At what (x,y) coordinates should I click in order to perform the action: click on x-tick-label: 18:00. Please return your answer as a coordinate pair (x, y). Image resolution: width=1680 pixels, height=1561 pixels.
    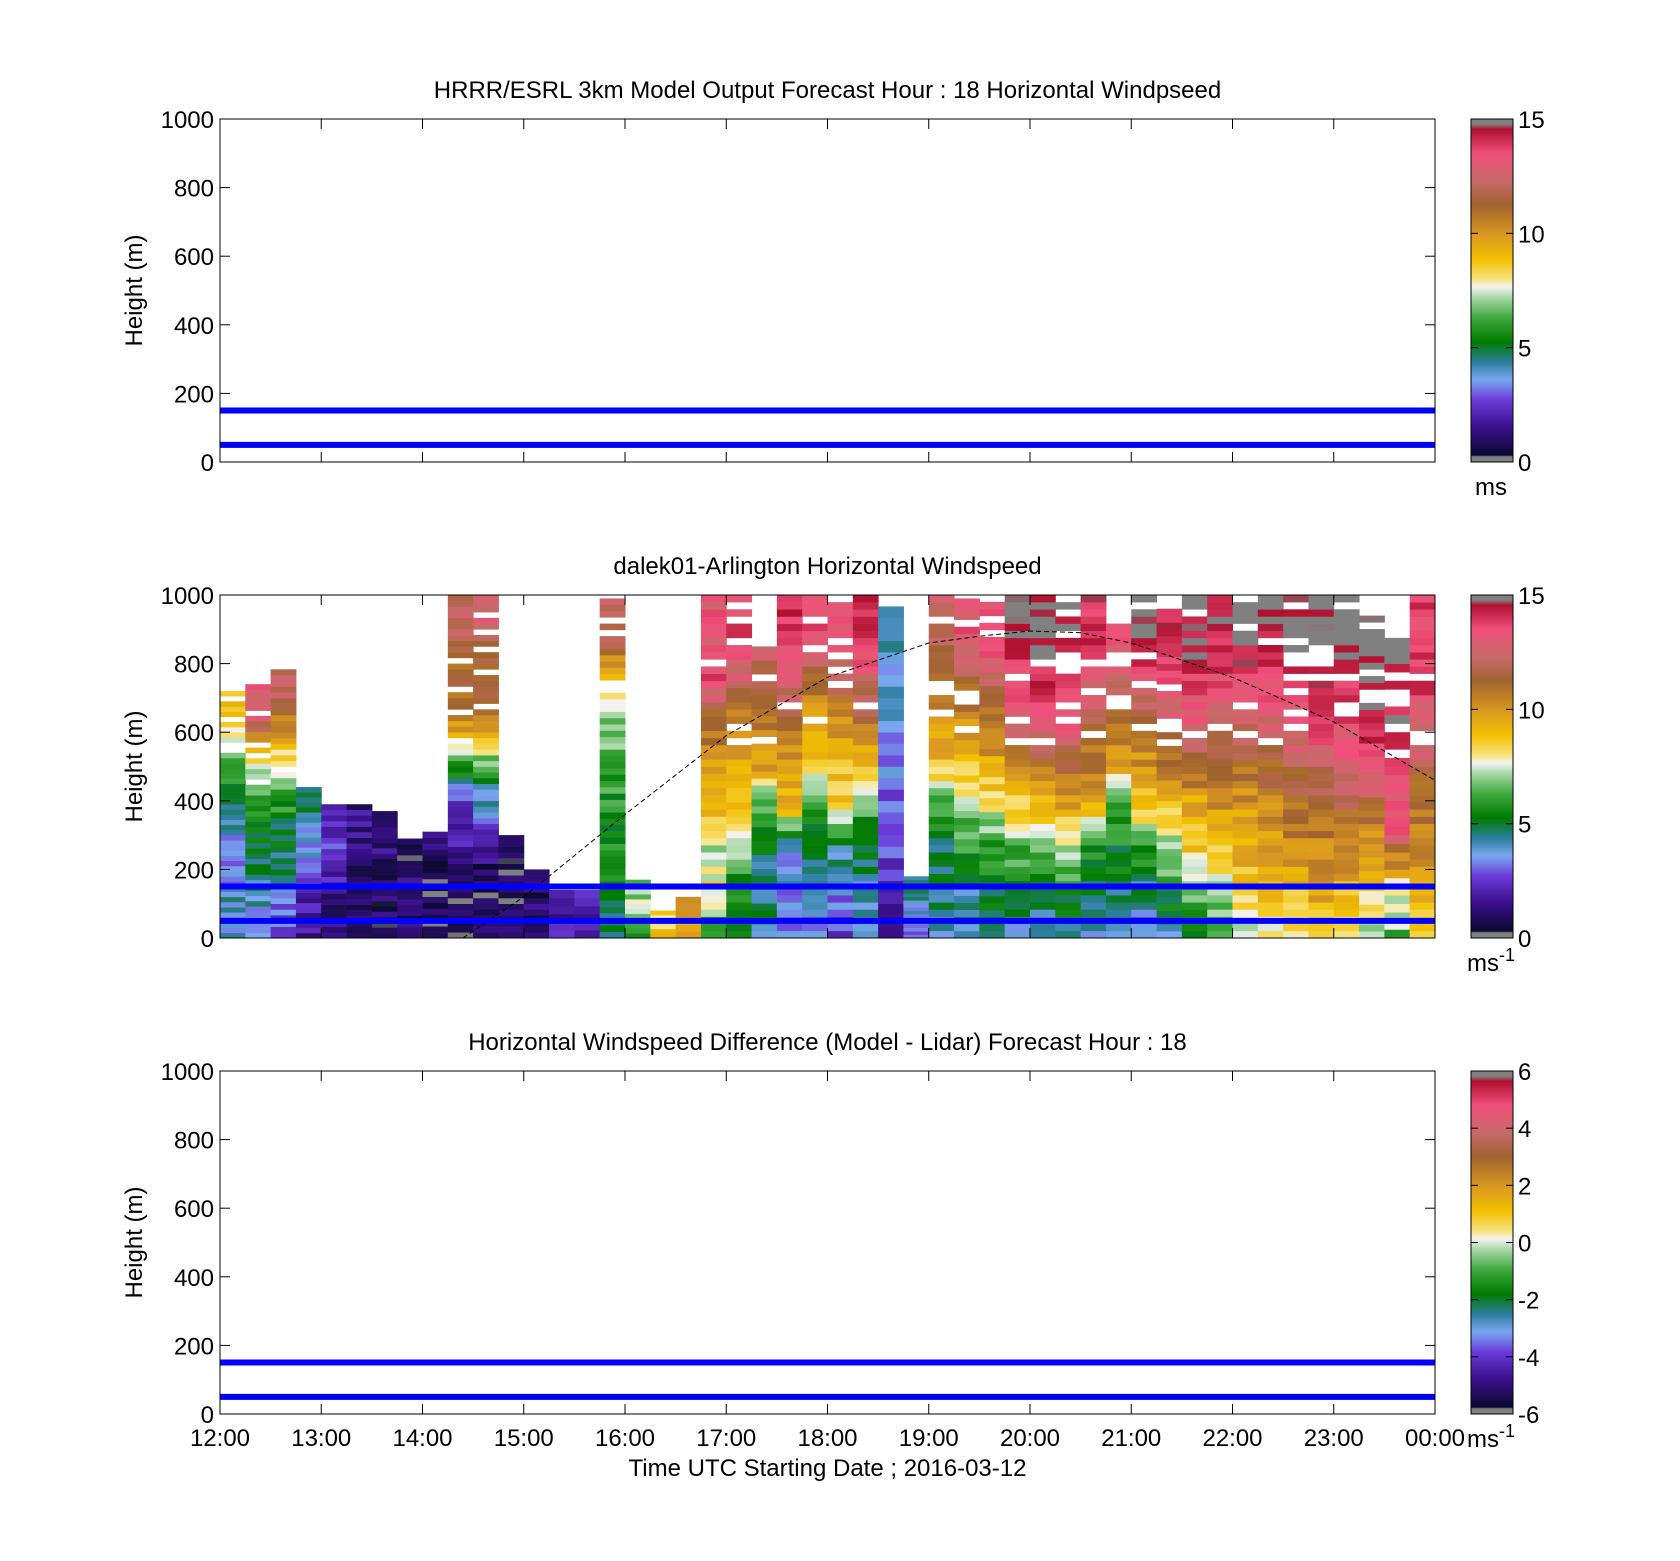
    Looking at the image, I should click on (827, 1438).